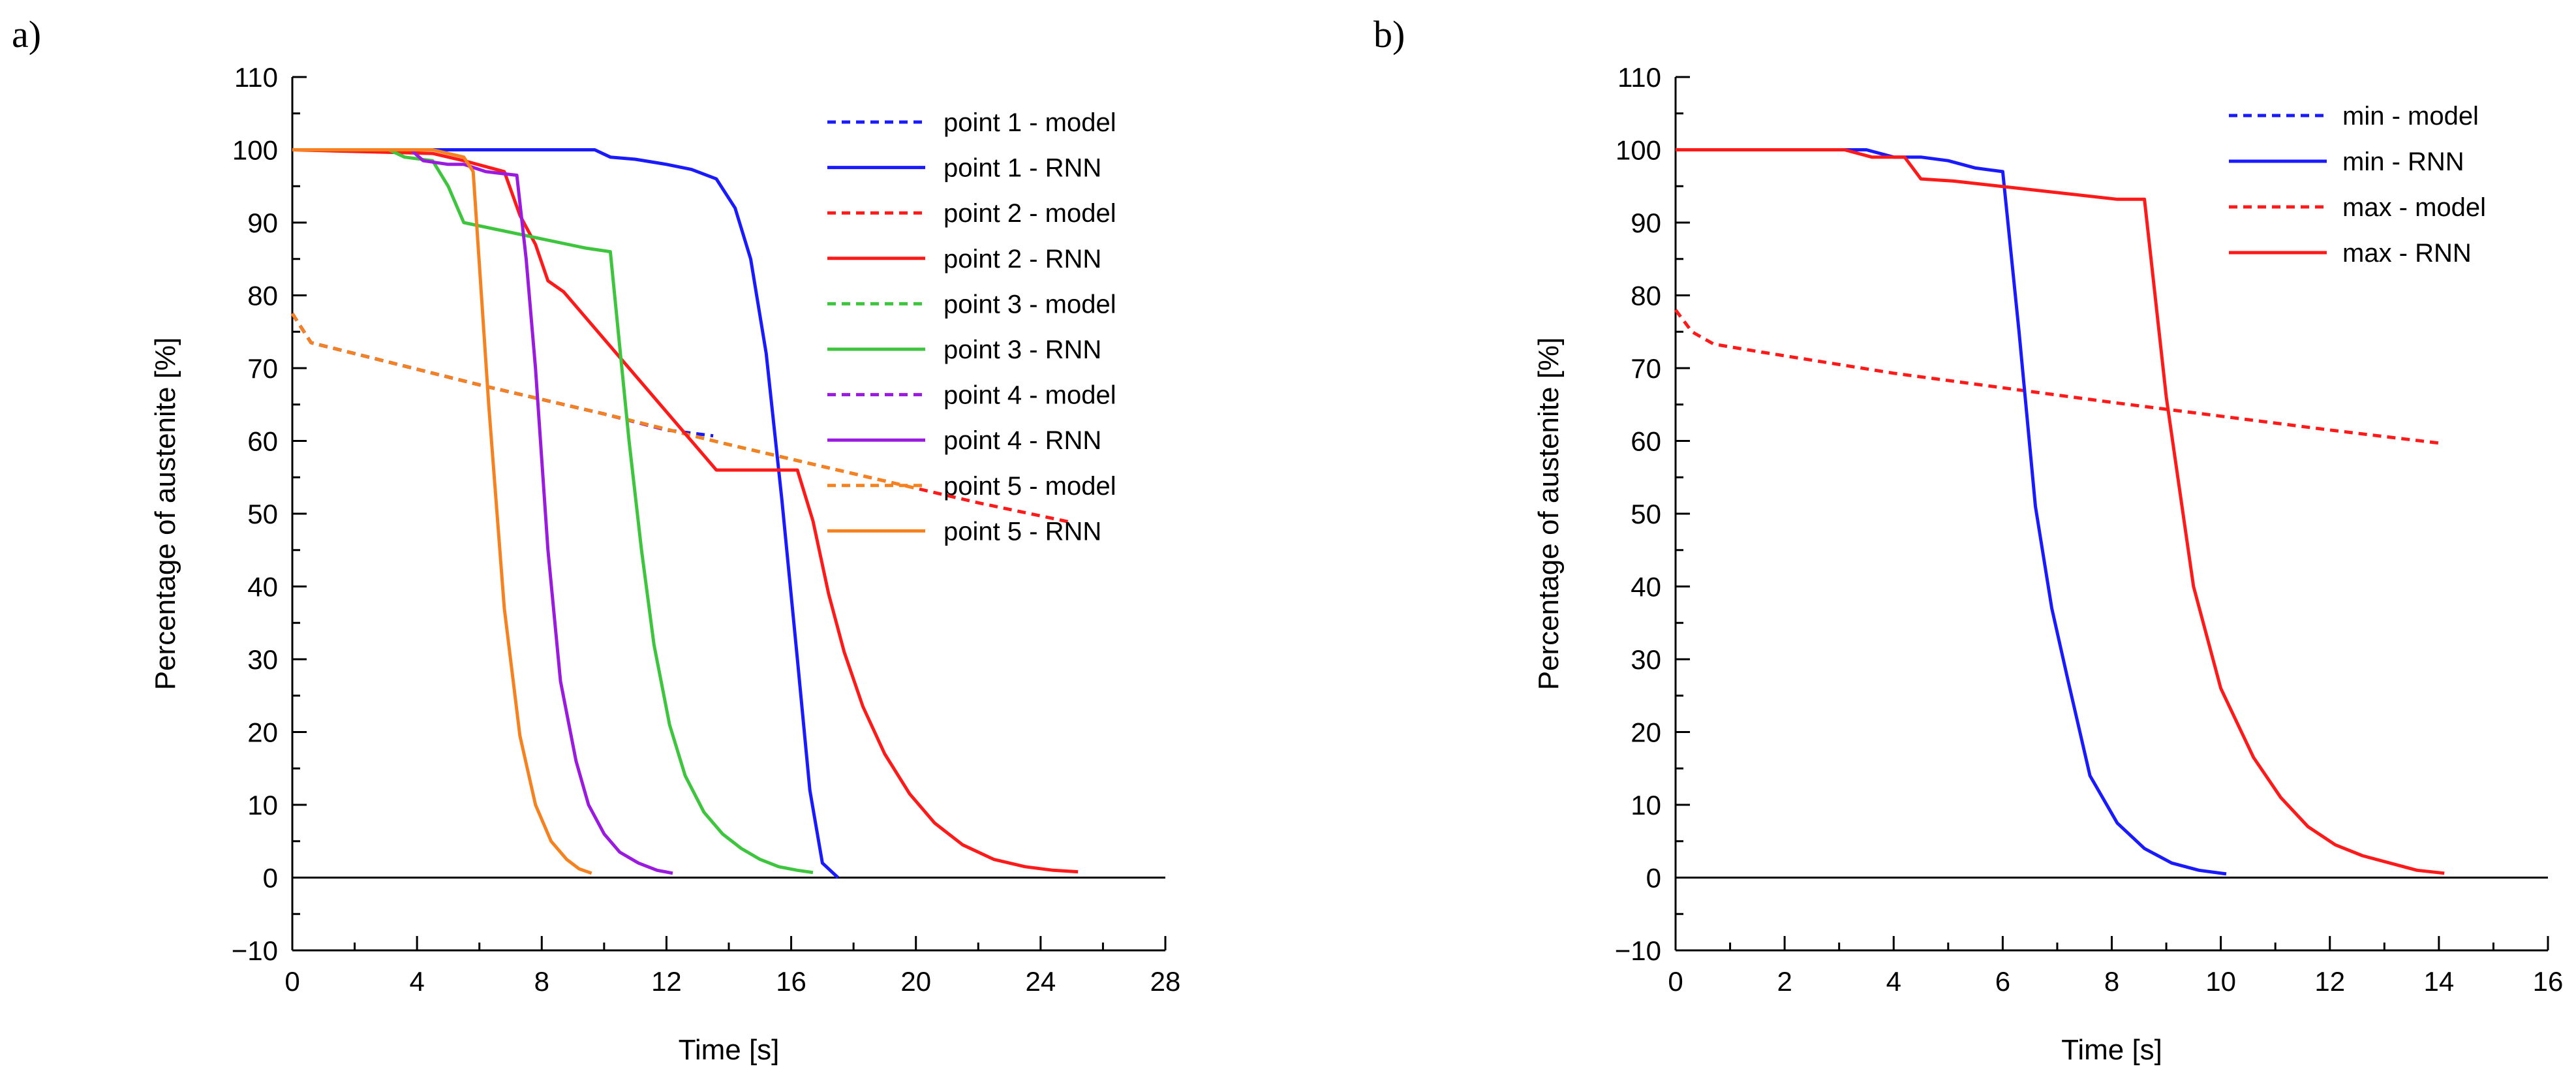  I want to click on chart-a-y-tick-label: 80, so click(262, 296).